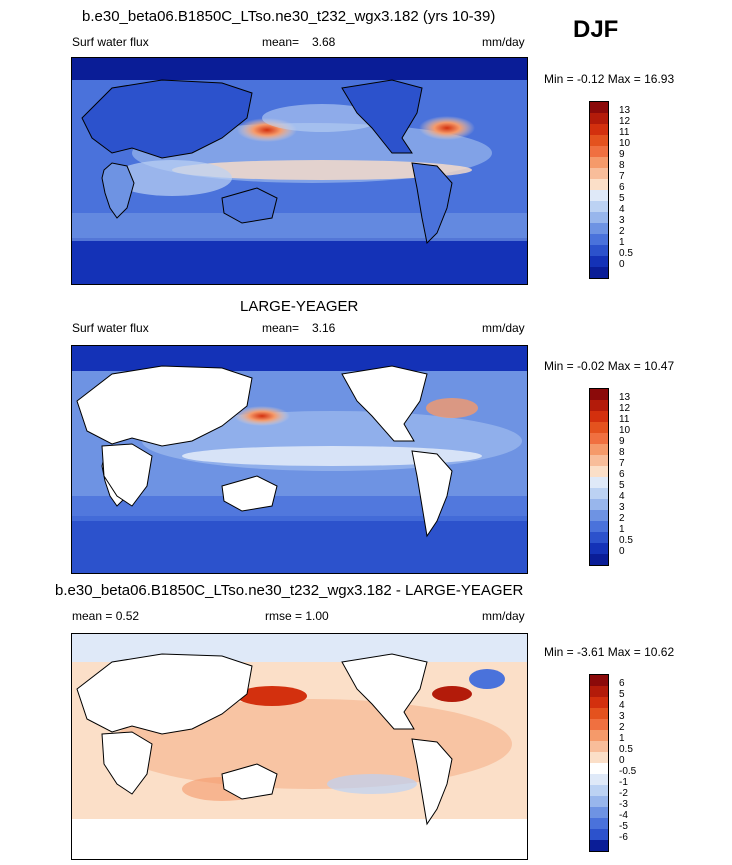  What do you see at coordinates (324, 328) in the screenshot?
I see `panel2-mean-value: 3.16` at bounding box center [324, 328].